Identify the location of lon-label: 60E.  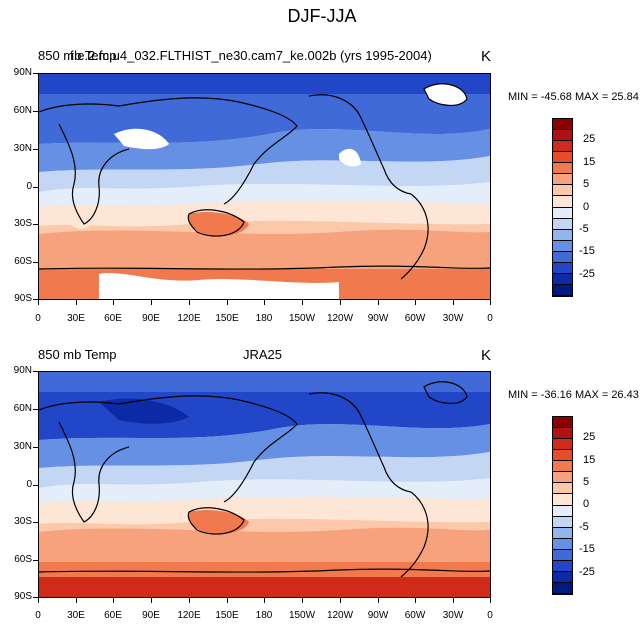
(113, 318).